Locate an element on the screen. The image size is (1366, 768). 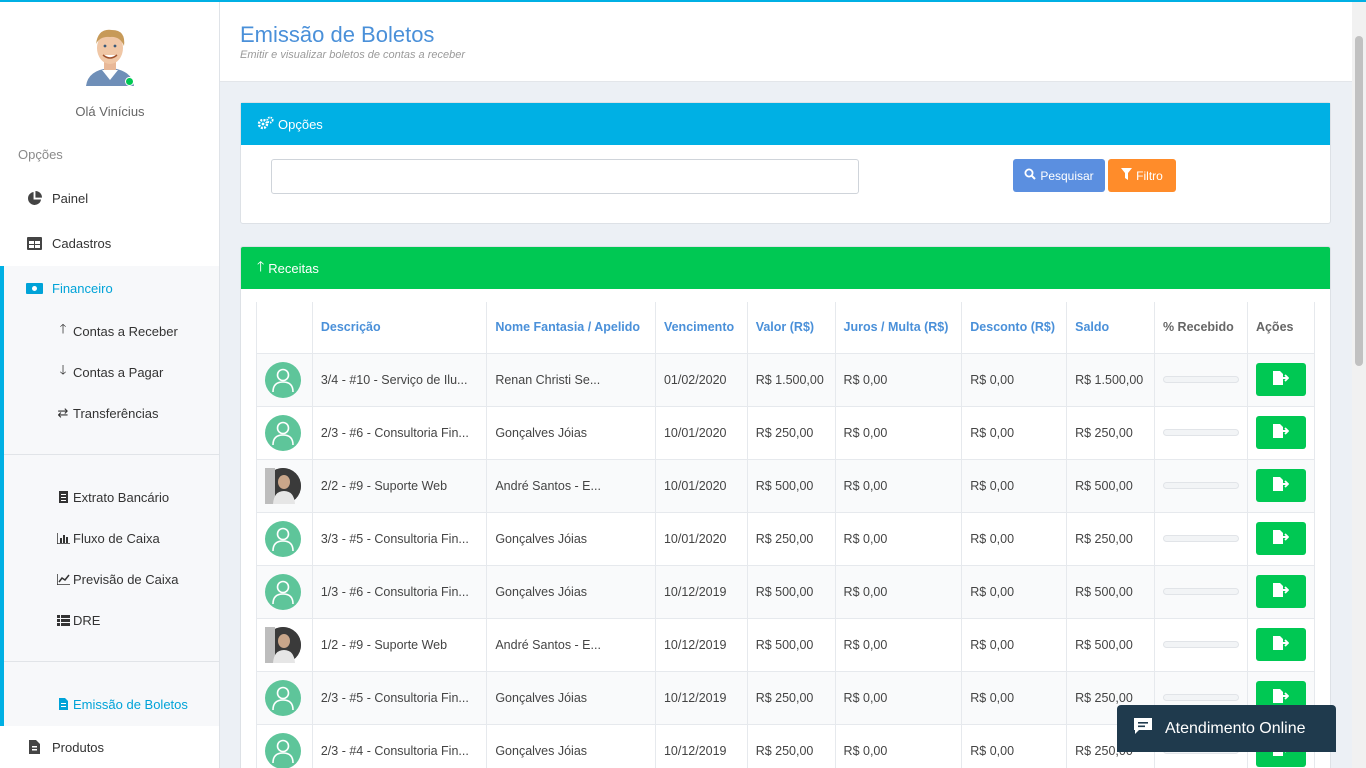
column-header-recebido: % Recebido is located at coordinates (1201, 328).